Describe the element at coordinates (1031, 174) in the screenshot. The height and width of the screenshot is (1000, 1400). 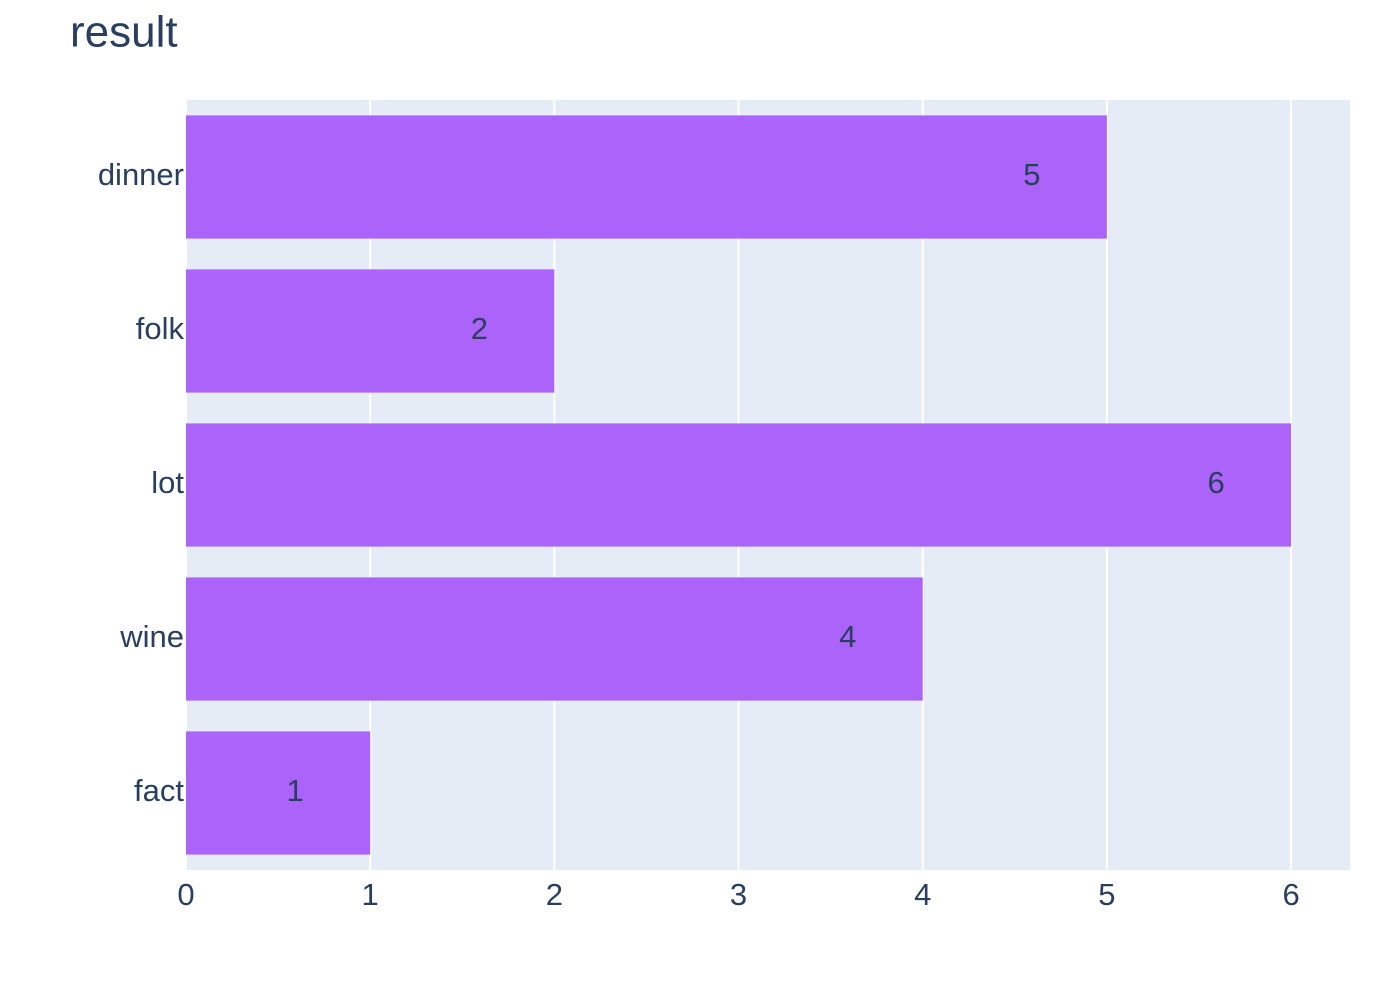
I see `value-label: 5` at that location.